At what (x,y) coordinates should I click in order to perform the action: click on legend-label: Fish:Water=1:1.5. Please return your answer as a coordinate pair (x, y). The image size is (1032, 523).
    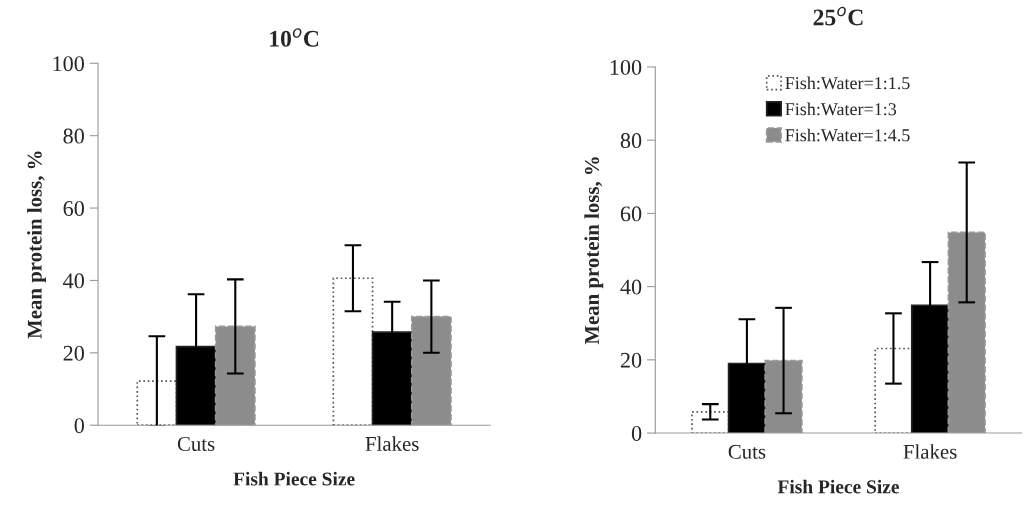
    Looking at the image, I should click on (847, 83).